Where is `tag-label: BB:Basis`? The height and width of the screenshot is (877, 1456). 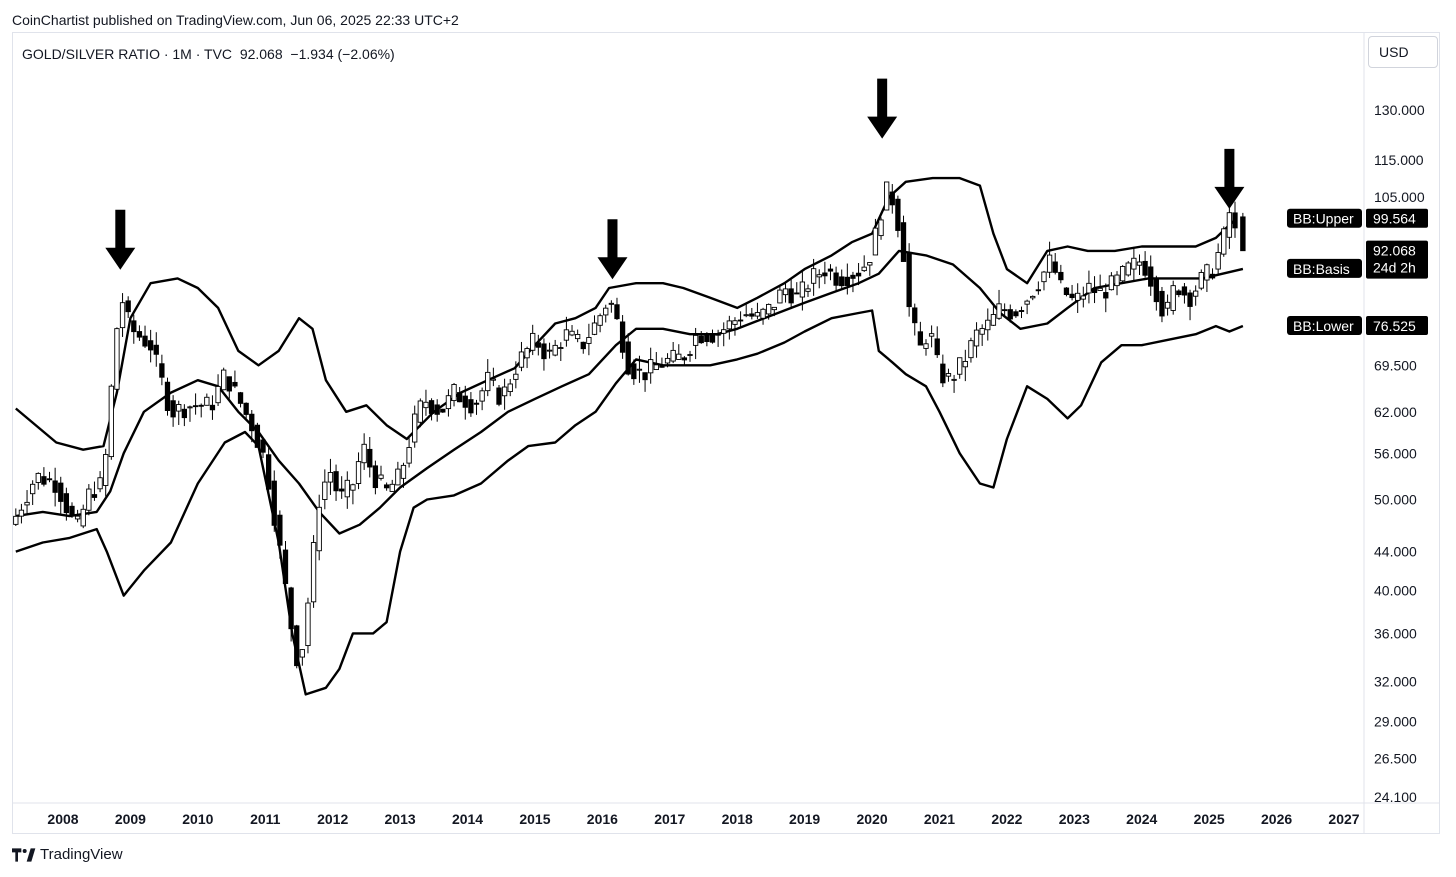 tag-label: BB:Basis is located at coordinates (1321, 269).